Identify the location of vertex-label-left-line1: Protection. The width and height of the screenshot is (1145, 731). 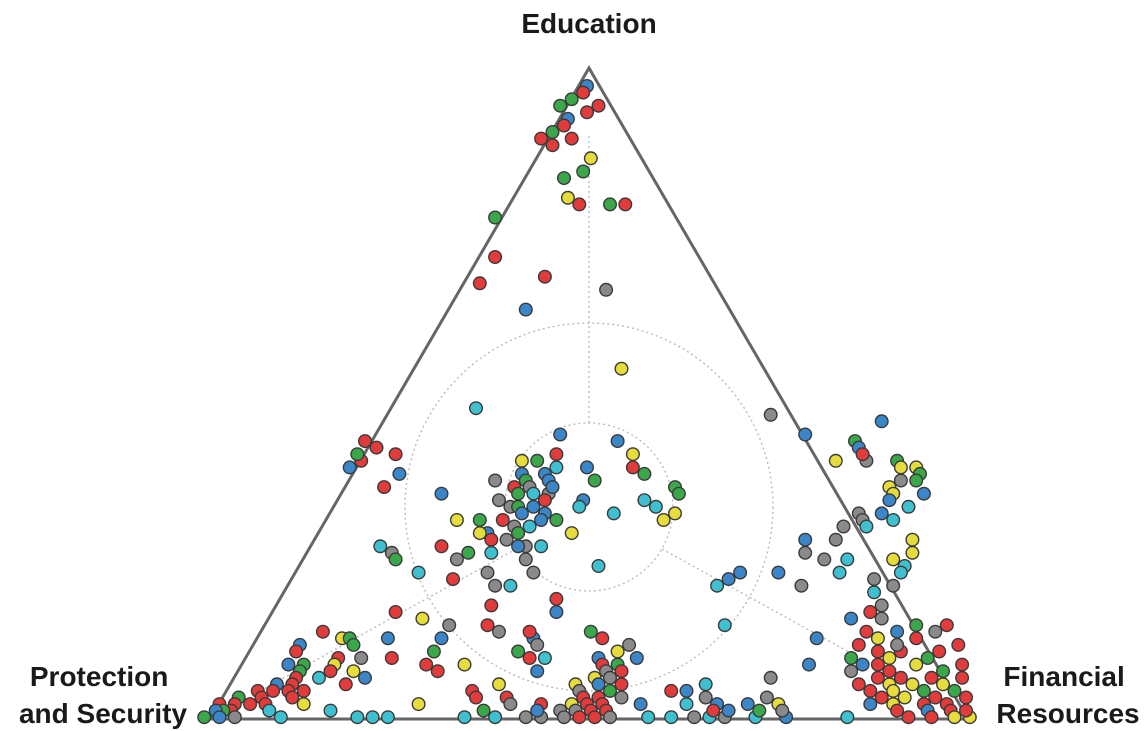
(99, 676).